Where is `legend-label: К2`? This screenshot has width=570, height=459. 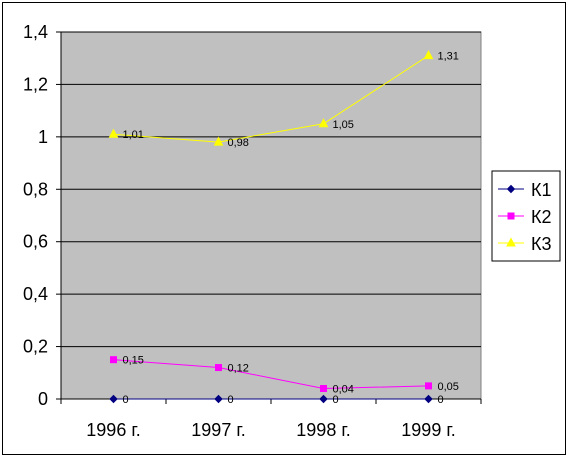 legend-label: К2 is located at coordinates (541, 217).